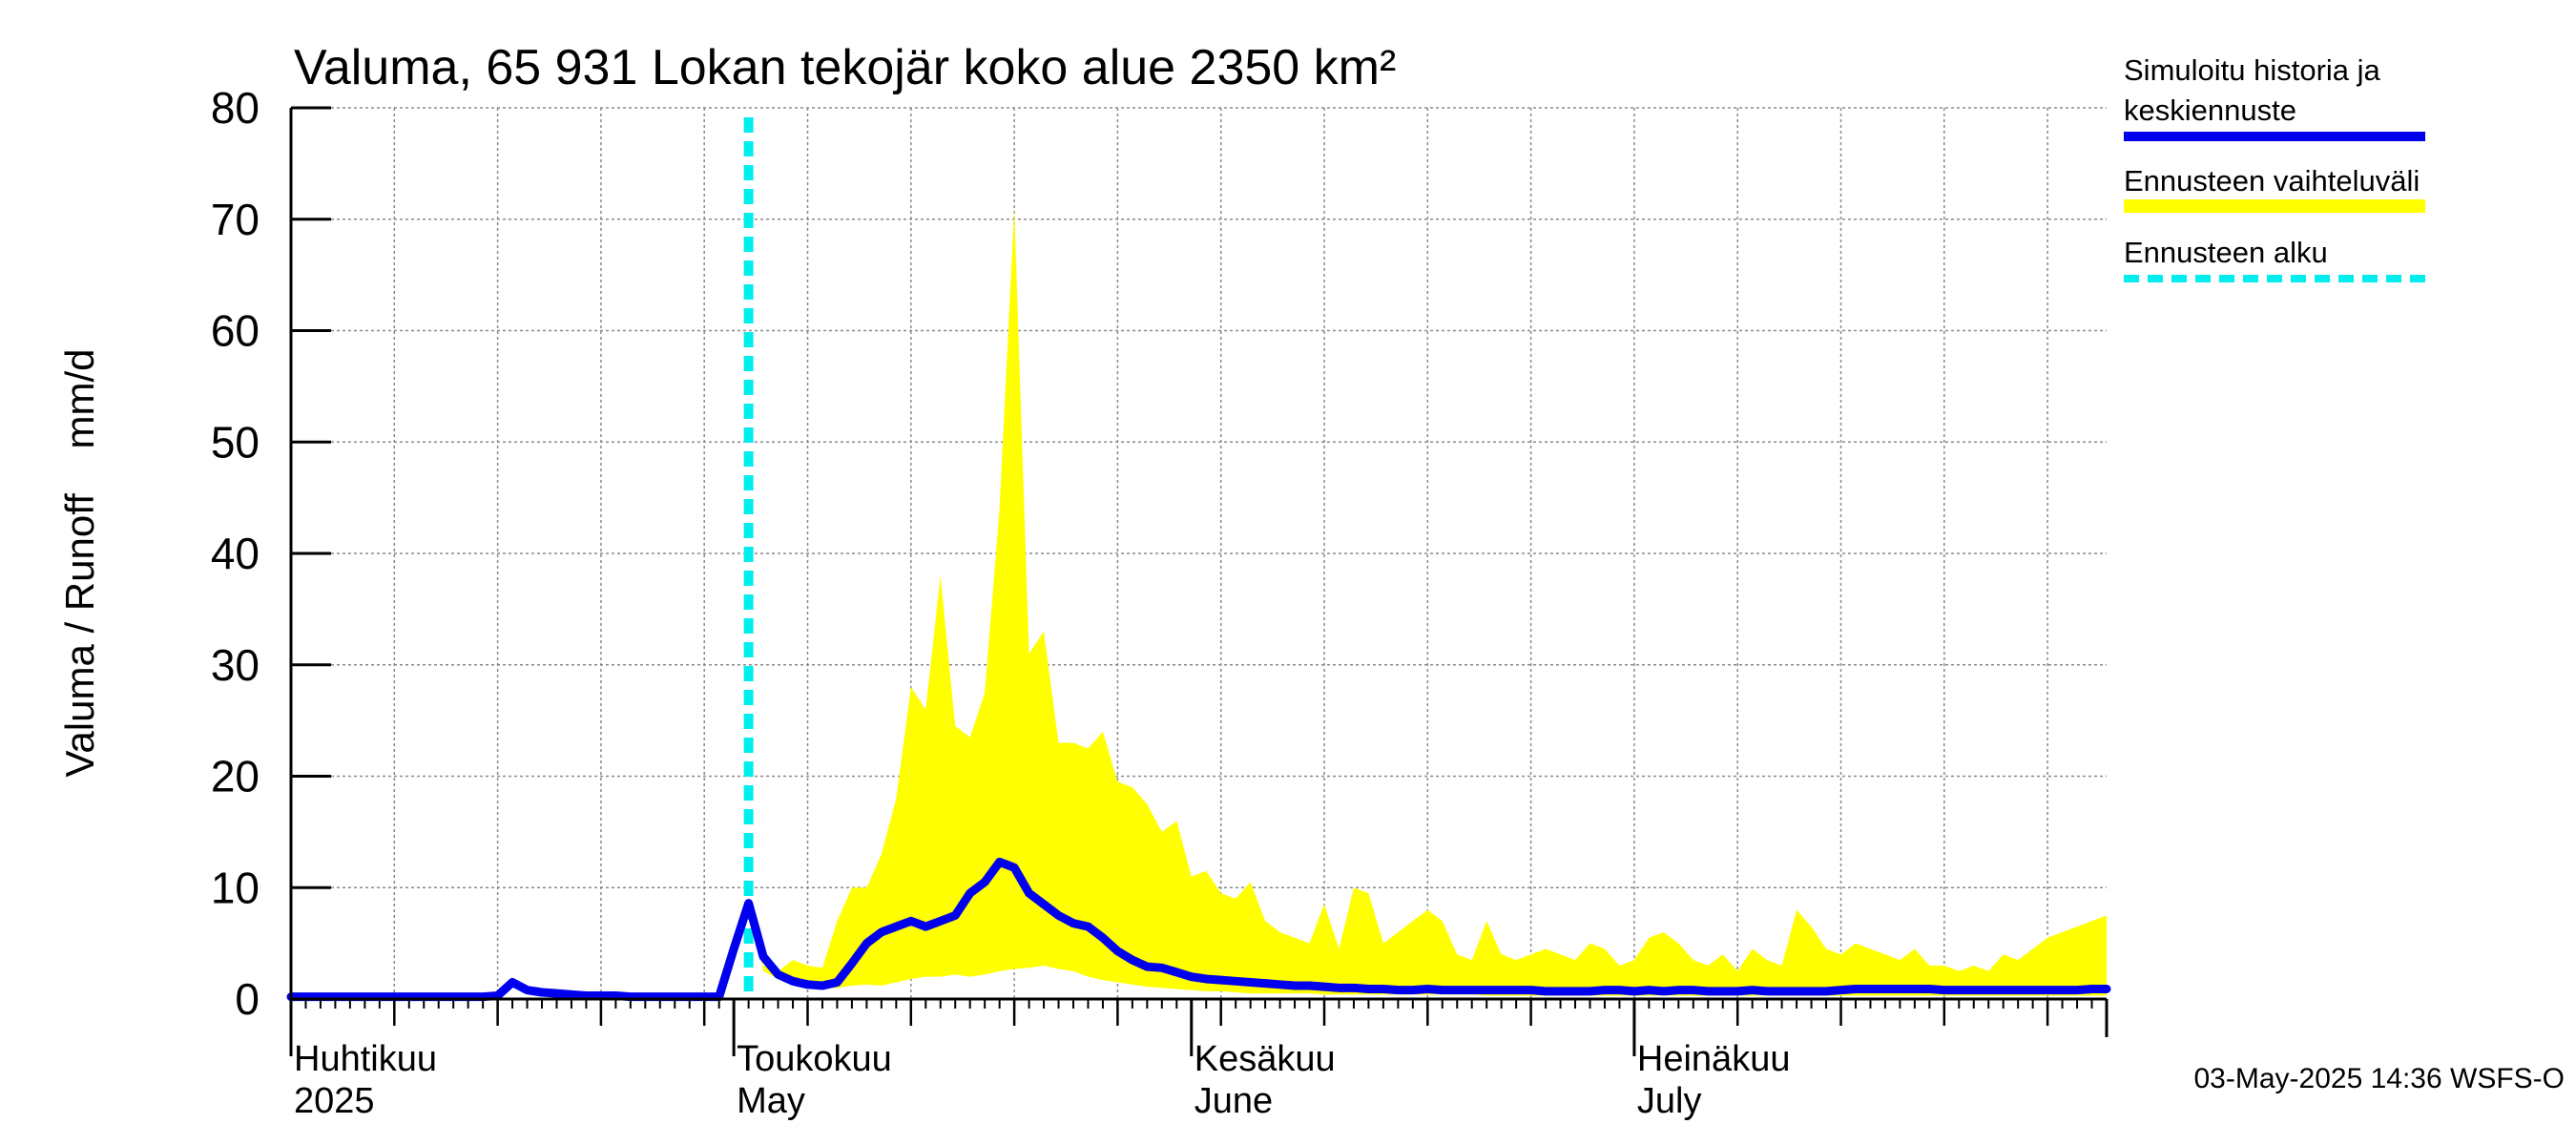 The width and height of the screenshot is (2576, 1145). What do you see at coordinates (365, 1059) in the screenshot?
I see `x-month-label: Huhtikuu` at bounding box center [365, 1059].